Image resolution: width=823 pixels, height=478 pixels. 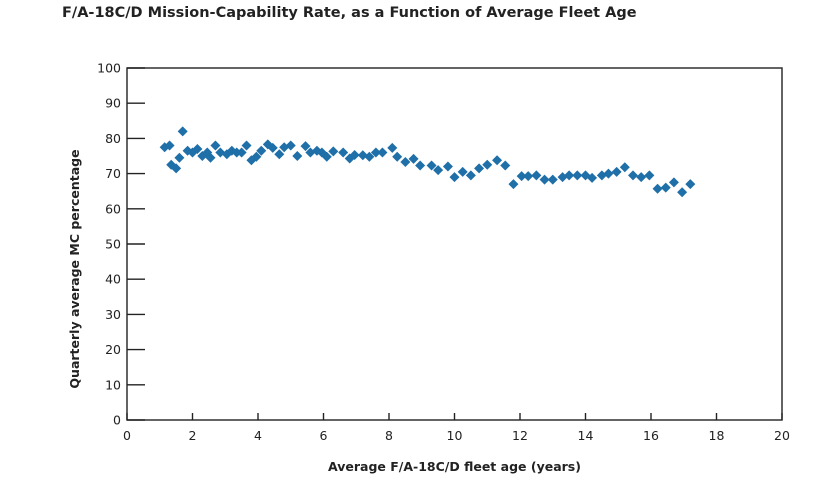 I want to click on x-axis-label: Average F/A-18C/D fleet age (years), so click(x=454, y=466).